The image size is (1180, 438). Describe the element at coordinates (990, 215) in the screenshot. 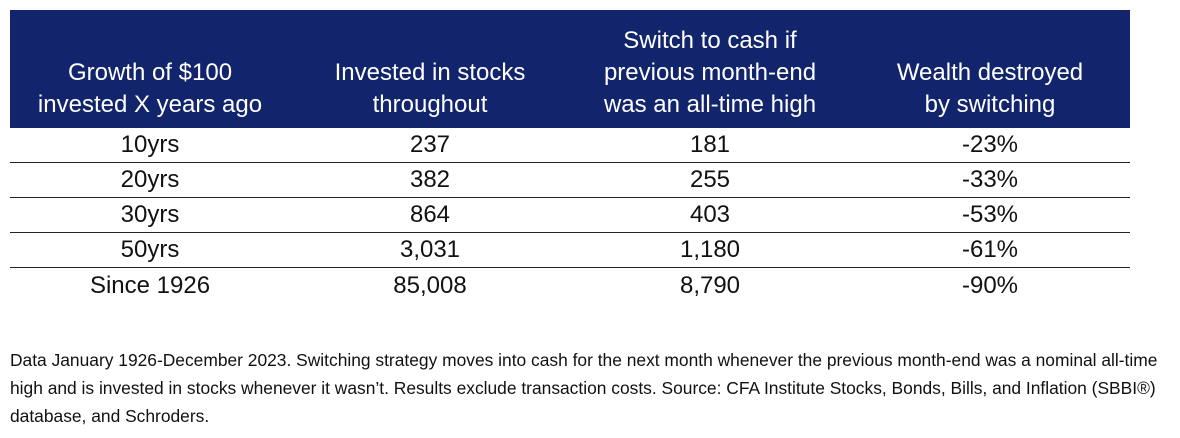

I see `cell-wealth-destroyed: -53%` at that location.